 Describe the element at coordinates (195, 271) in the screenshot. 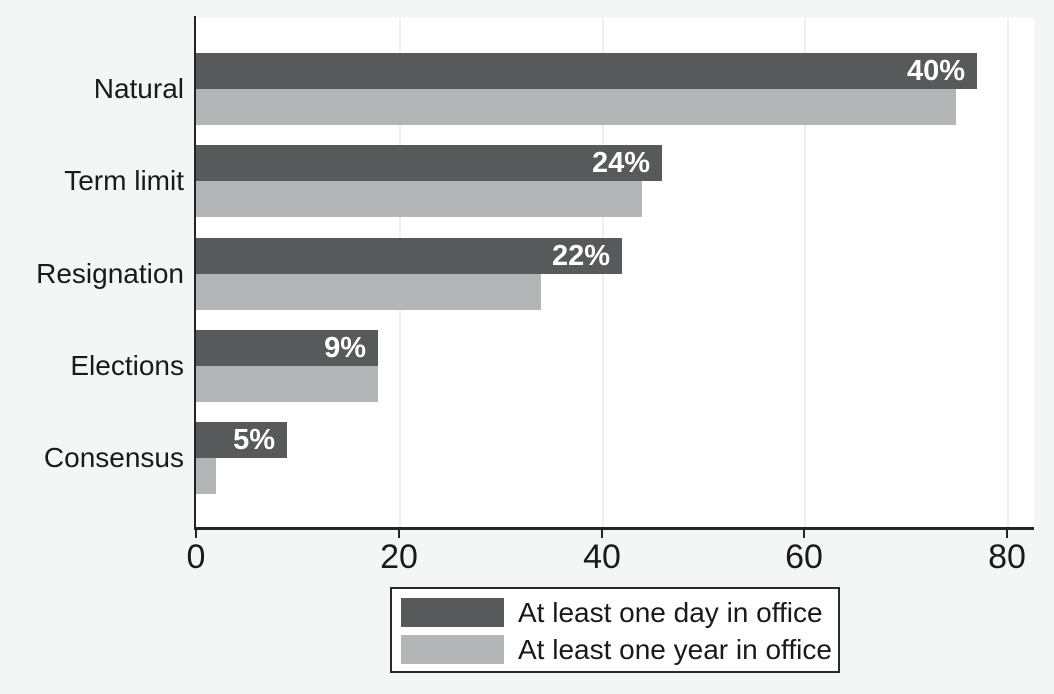

I see `y-axis-line` at that location.